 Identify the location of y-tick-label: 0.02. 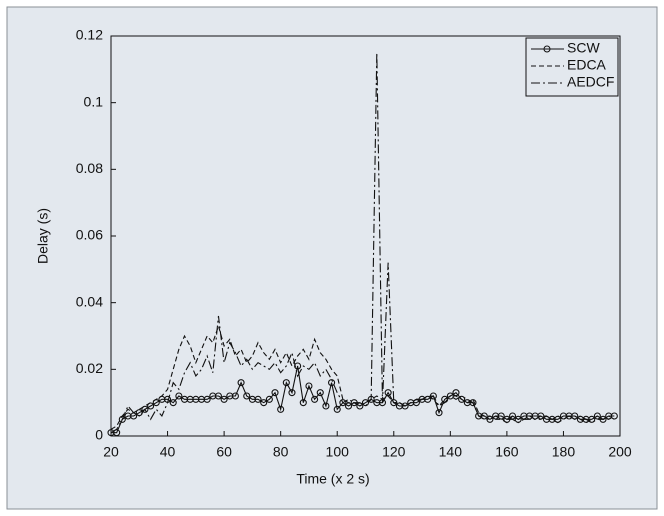
(89, 368).